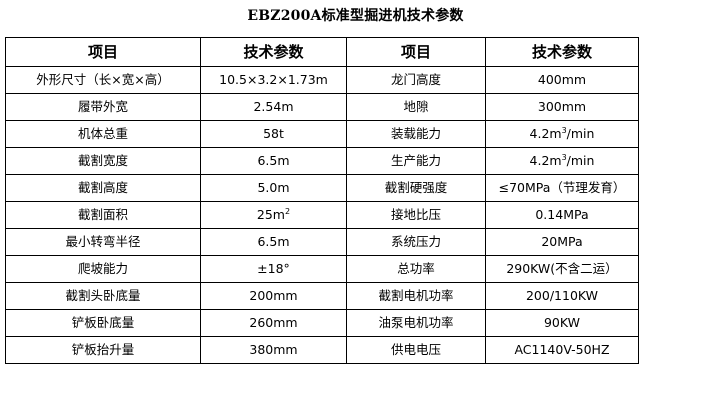 The height and width of the screenshot is (420, 711). What do you see at coordinates (273, 350) in the screenshot?
I see `cell-value-left: 380mm` at bounding box center [273, 350].